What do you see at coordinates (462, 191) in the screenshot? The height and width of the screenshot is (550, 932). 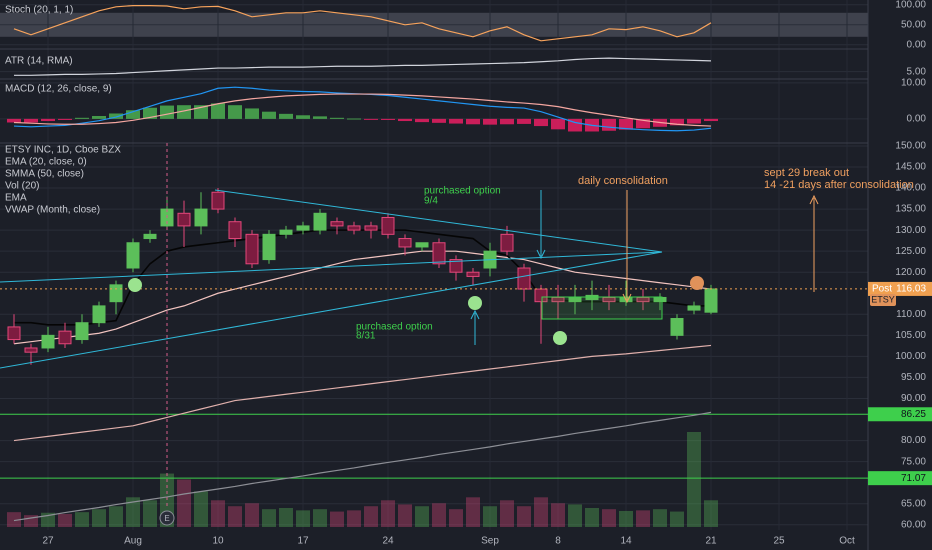 I see `annotation: purchased option` at bounding box center [462, 191].